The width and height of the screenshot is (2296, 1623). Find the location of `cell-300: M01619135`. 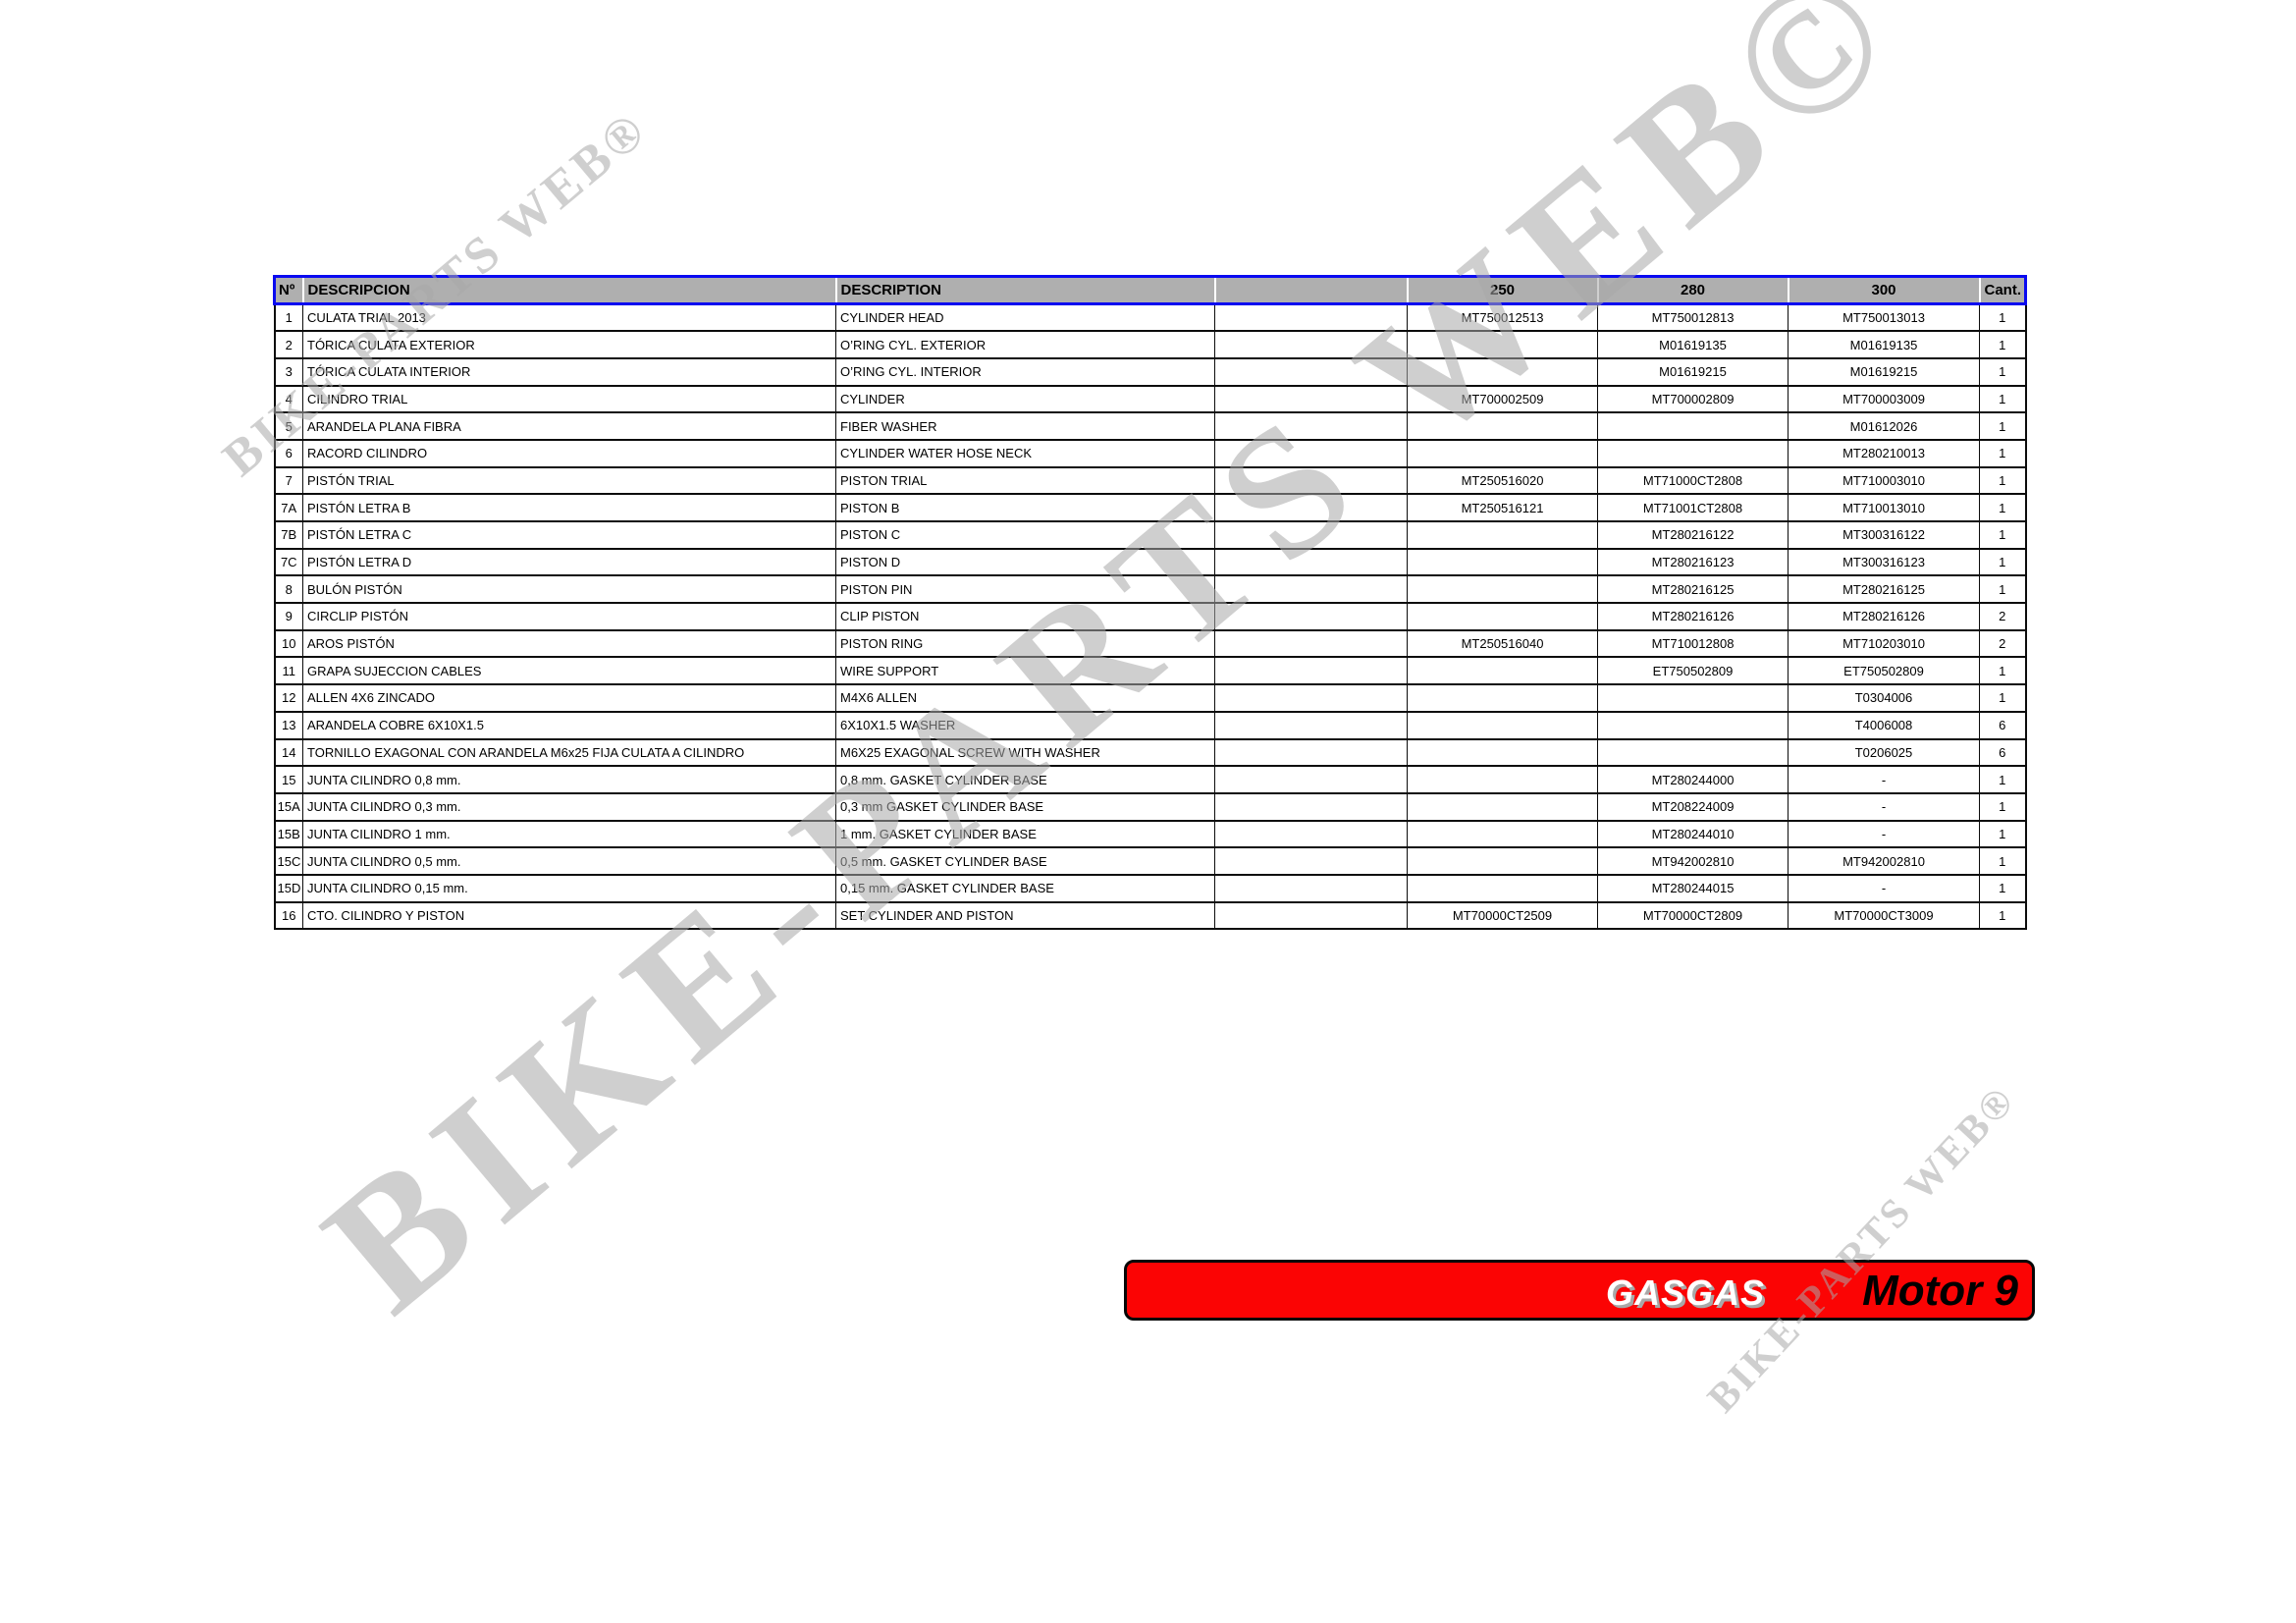

cell-300: M01619135 is located at coordinates (1884, 344).